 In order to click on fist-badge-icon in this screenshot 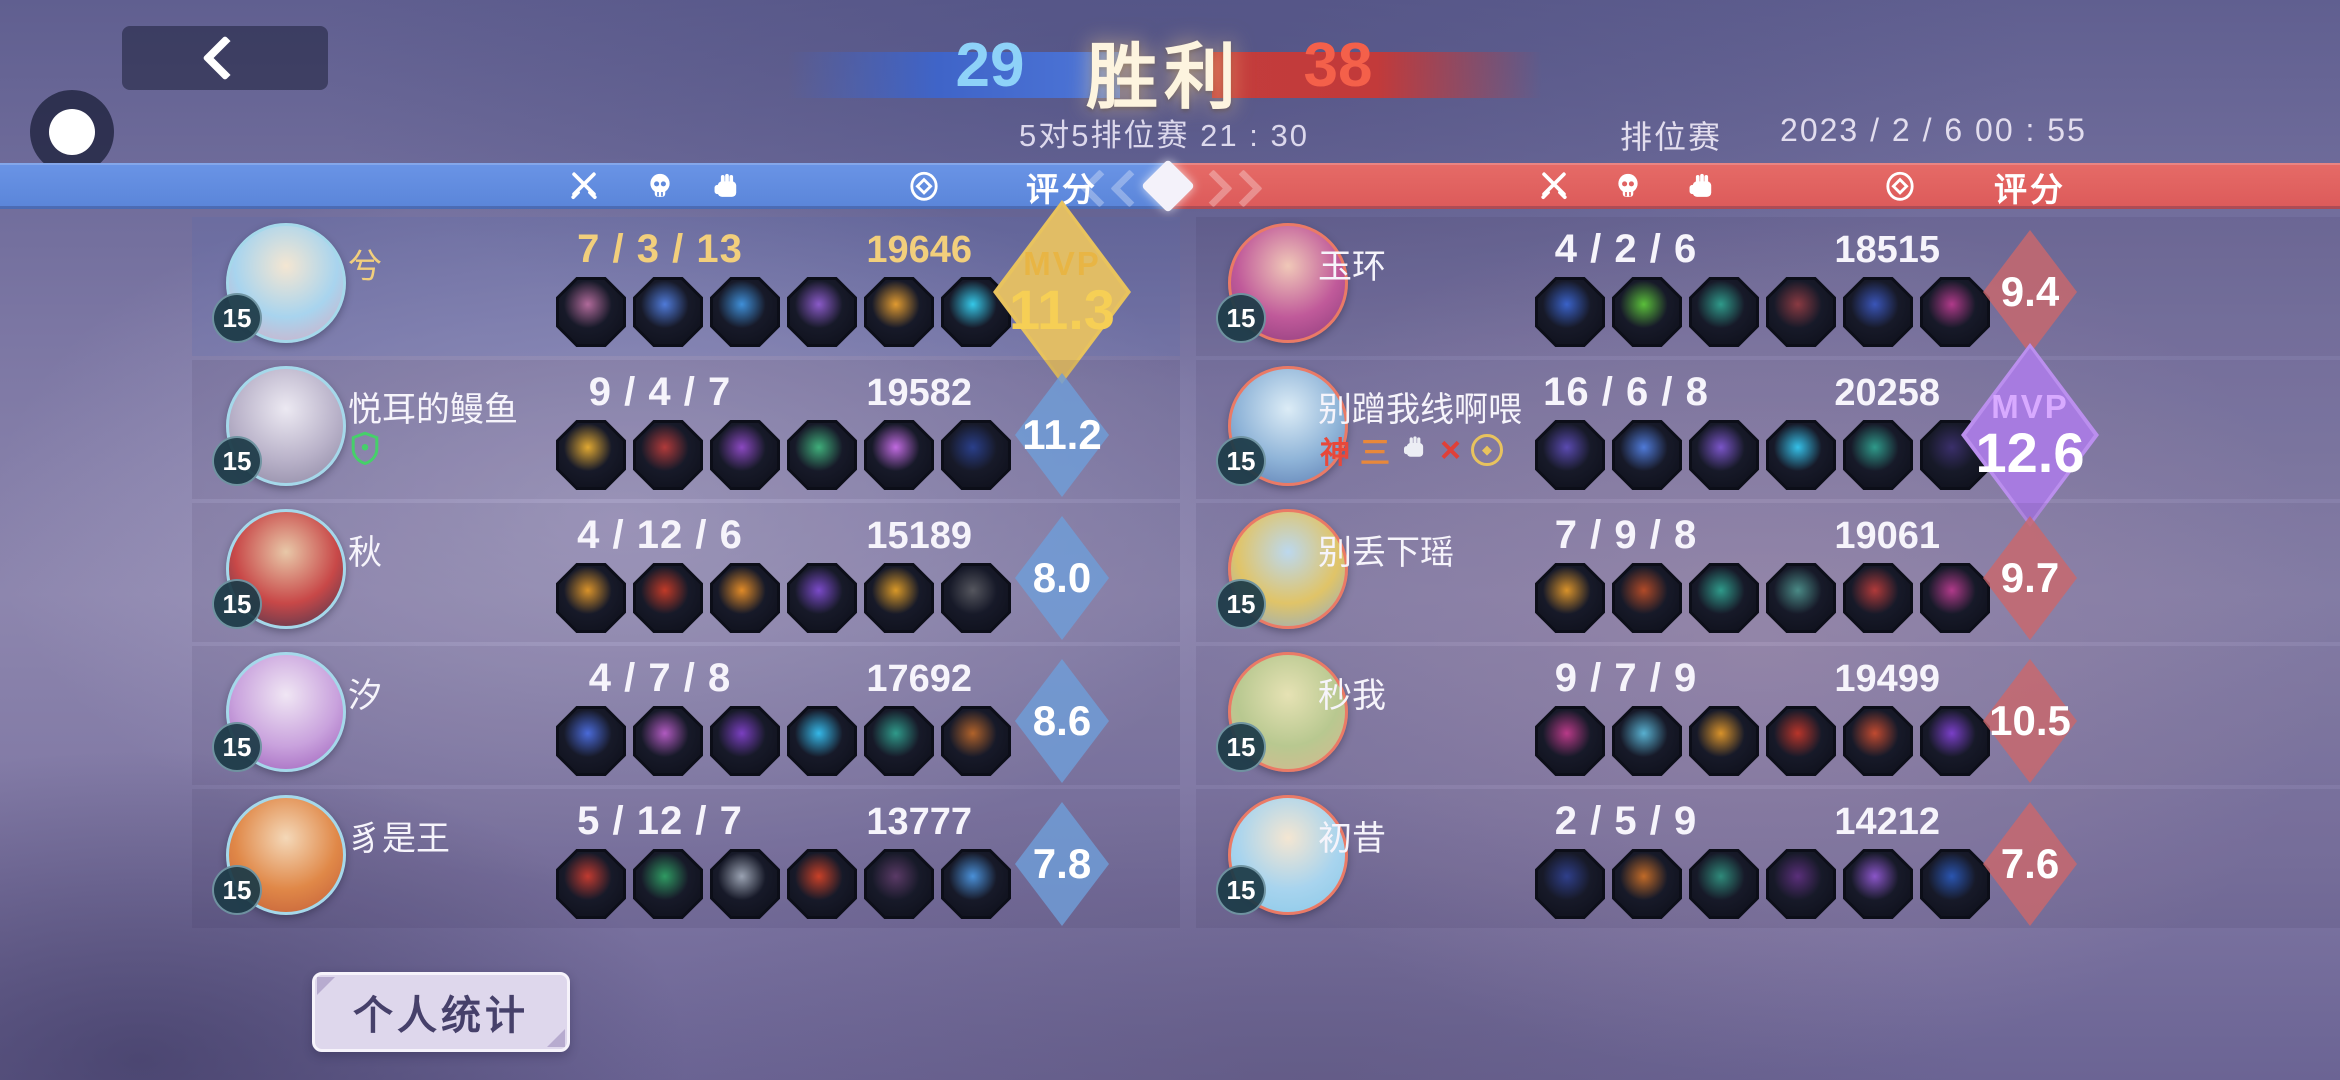, I will do `click(1415, 450)`.